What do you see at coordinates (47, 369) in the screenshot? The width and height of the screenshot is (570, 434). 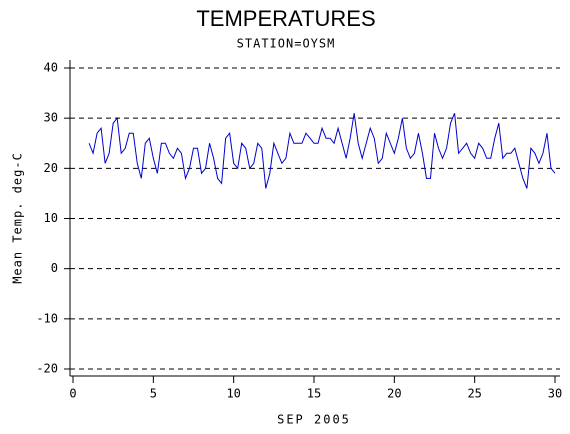 I see `y-tick-label: -20` at bounding box center [47, 369].